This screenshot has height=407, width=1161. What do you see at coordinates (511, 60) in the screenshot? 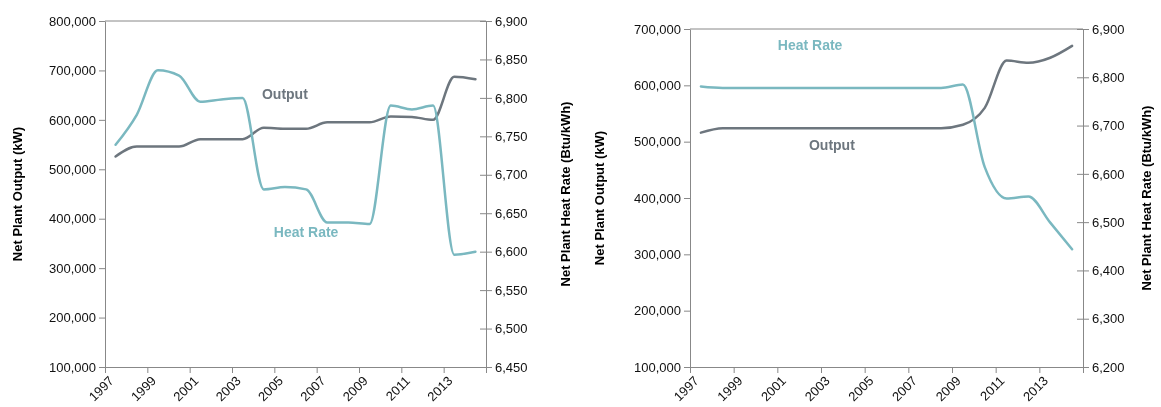
I see `y2-tick-label: 6,850` at bounding box center [511, 60].